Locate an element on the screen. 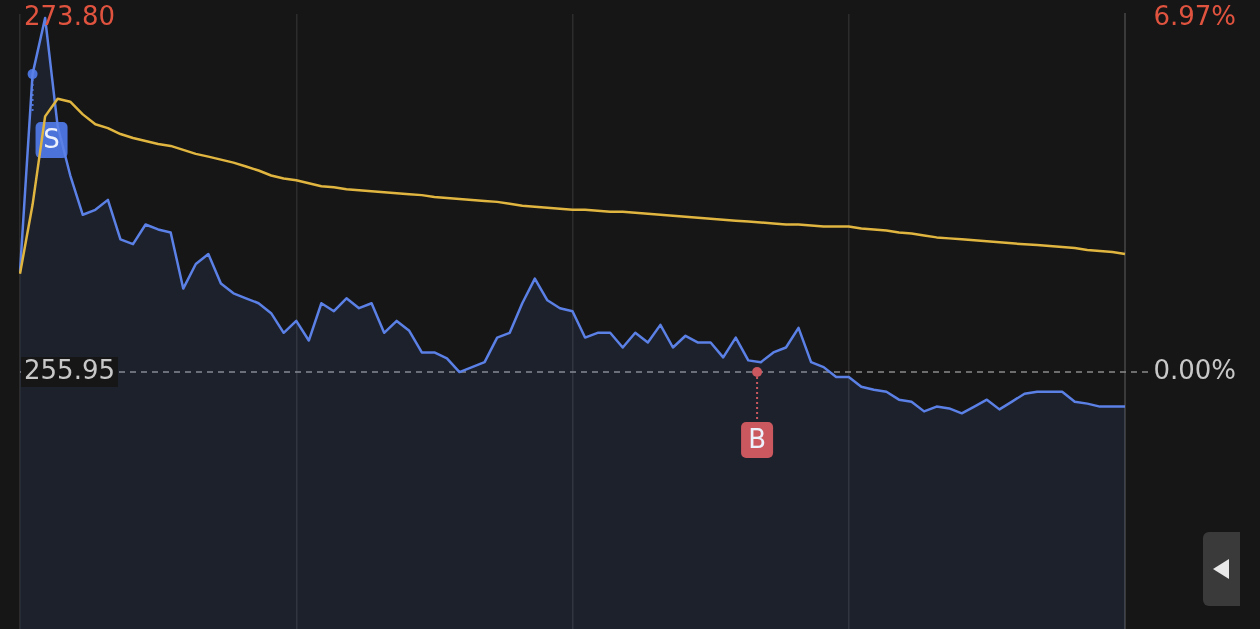  y-tick-label: 273.80 is located at coordinates (69, 15).